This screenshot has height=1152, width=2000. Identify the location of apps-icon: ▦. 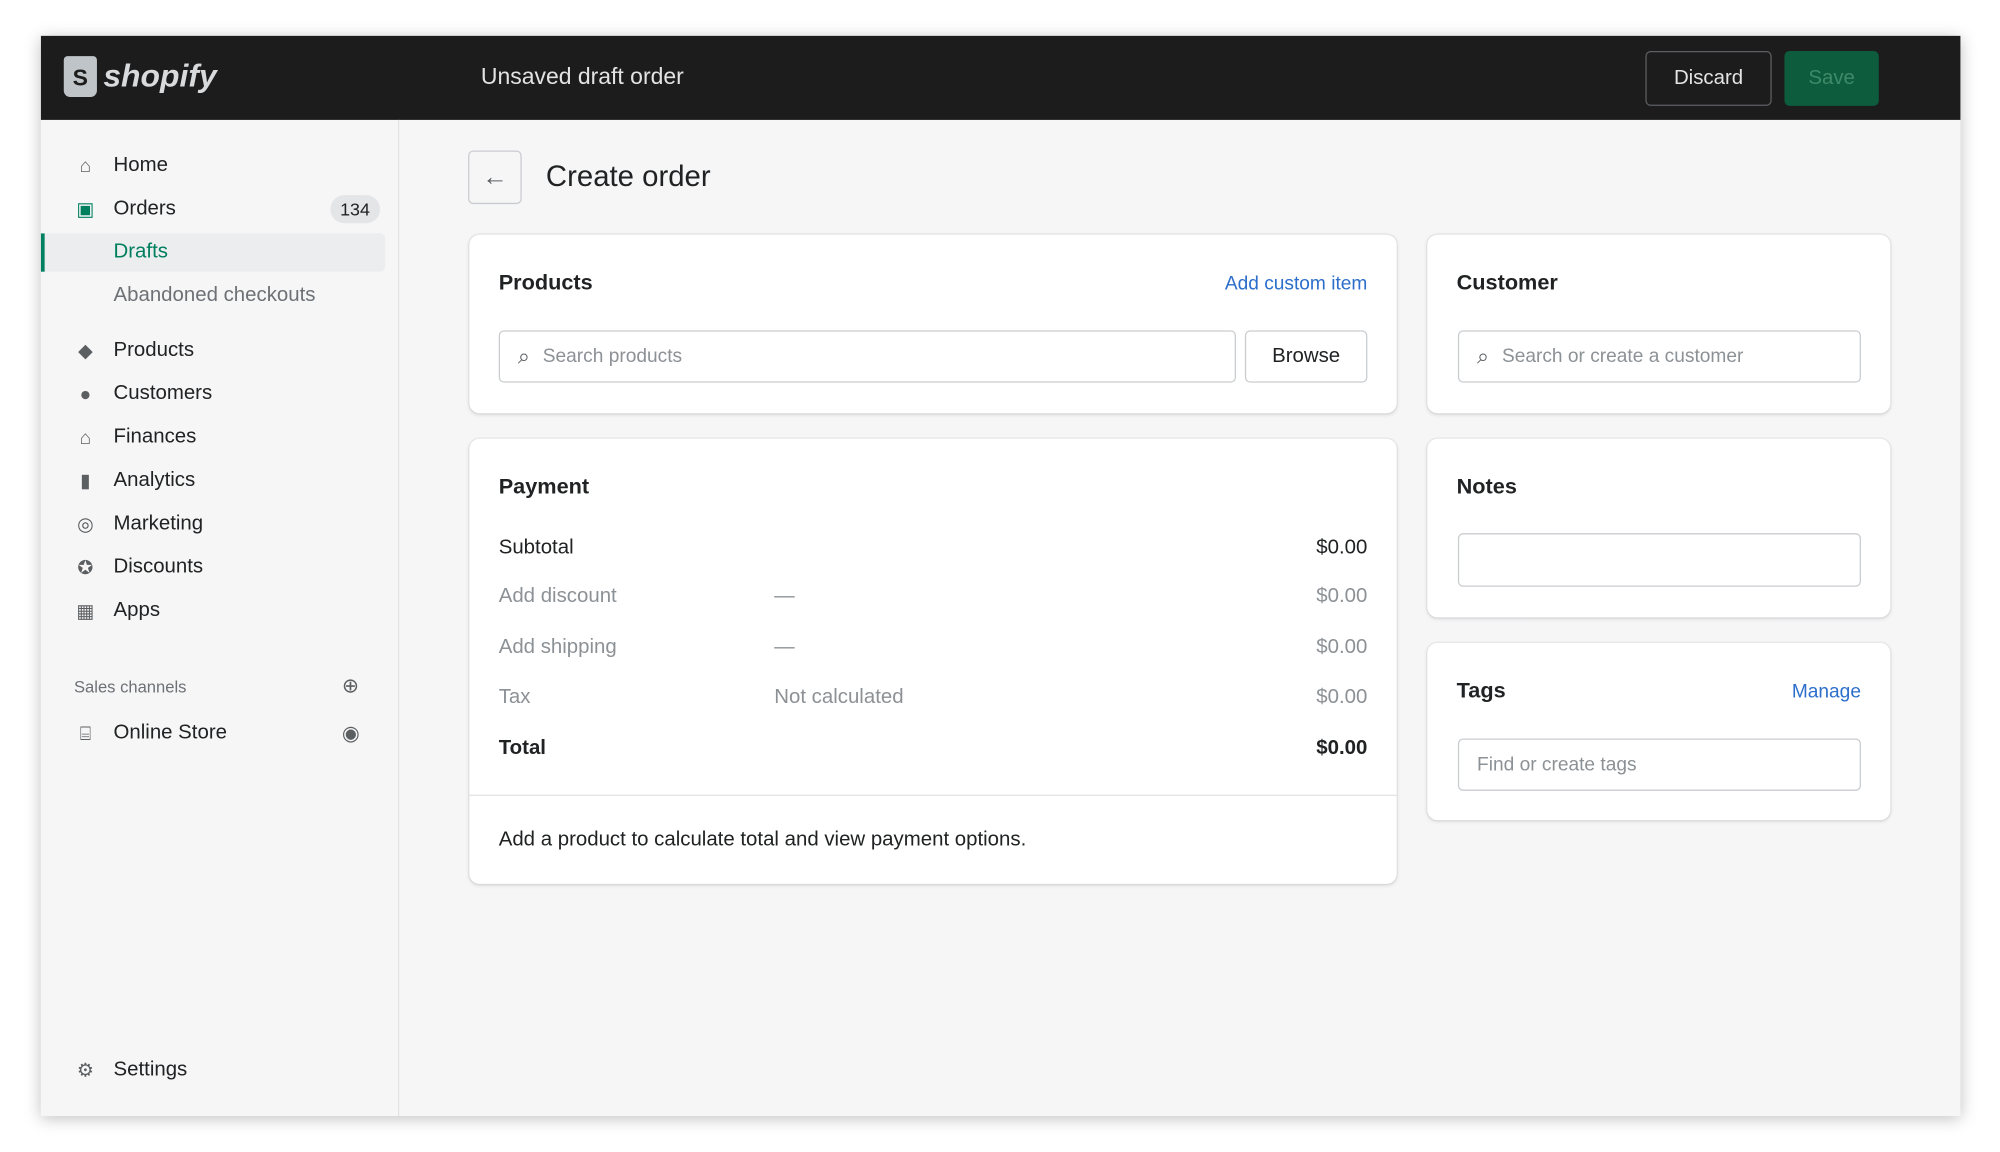
(85, 611).